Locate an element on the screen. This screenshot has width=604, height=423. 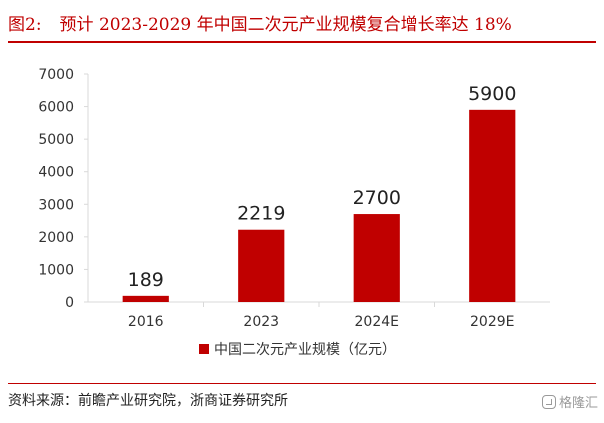
data-label: 189 is located at coordinates (146, 280).